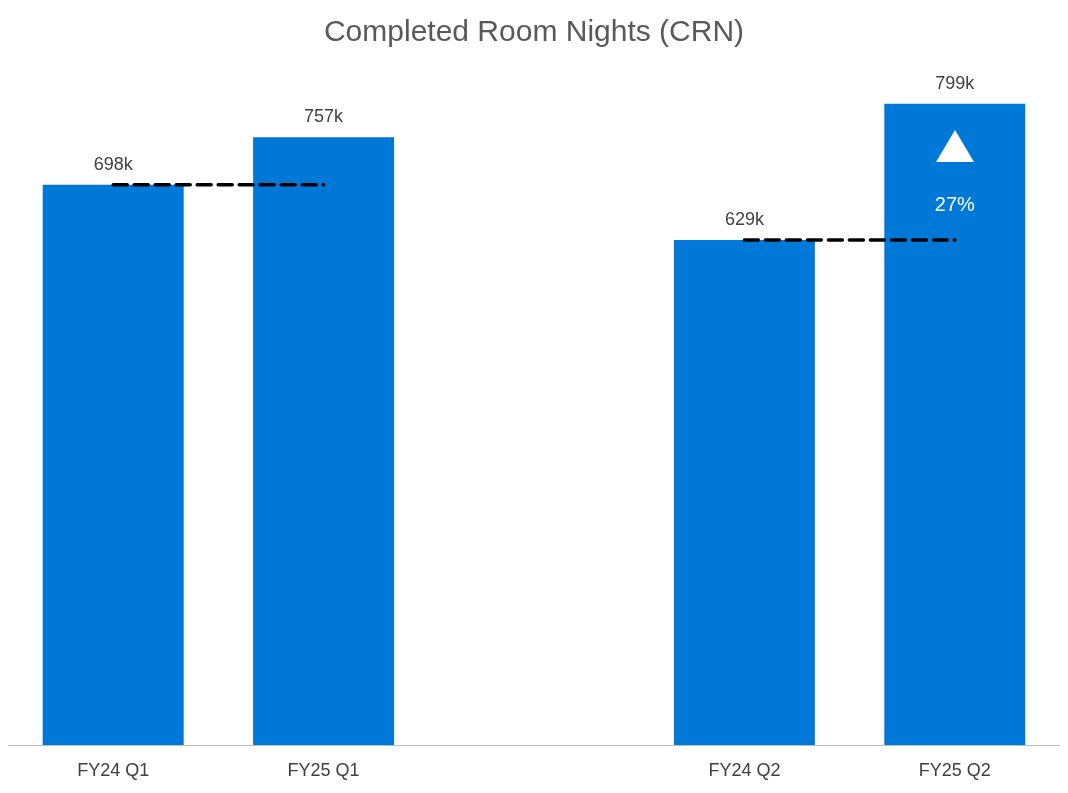 Image resolution: width=1068 pixels, height=793 pixels. What do you see at coordinates (113, 770) in the screenshot?
I see `x-tick-label: FY24 Q1` at bounding box center [113, 770].